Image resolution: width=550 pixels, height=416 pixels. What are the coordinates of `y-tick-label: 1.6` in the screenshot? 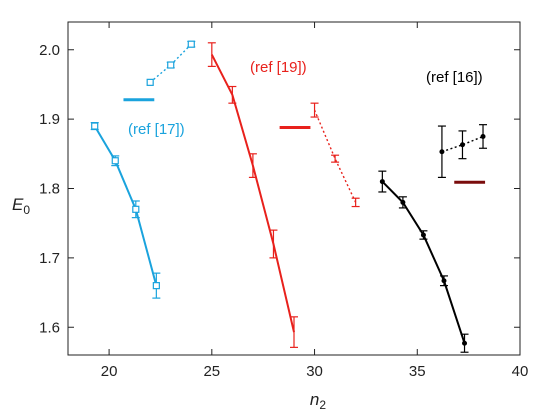 It's located at (49, 327).